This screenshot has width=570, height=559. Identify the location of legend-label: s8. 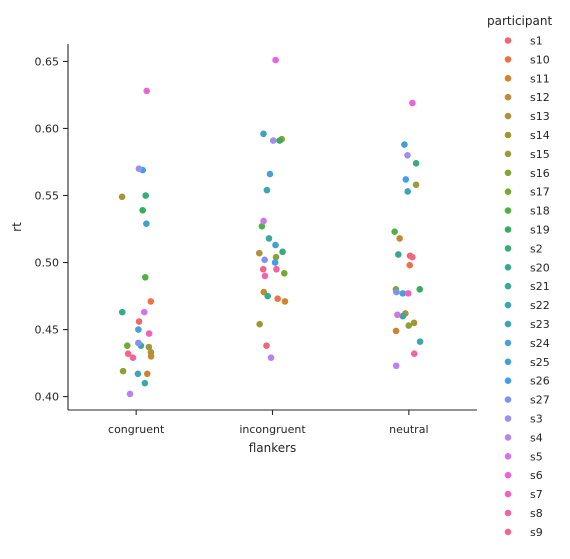
(536, 513).